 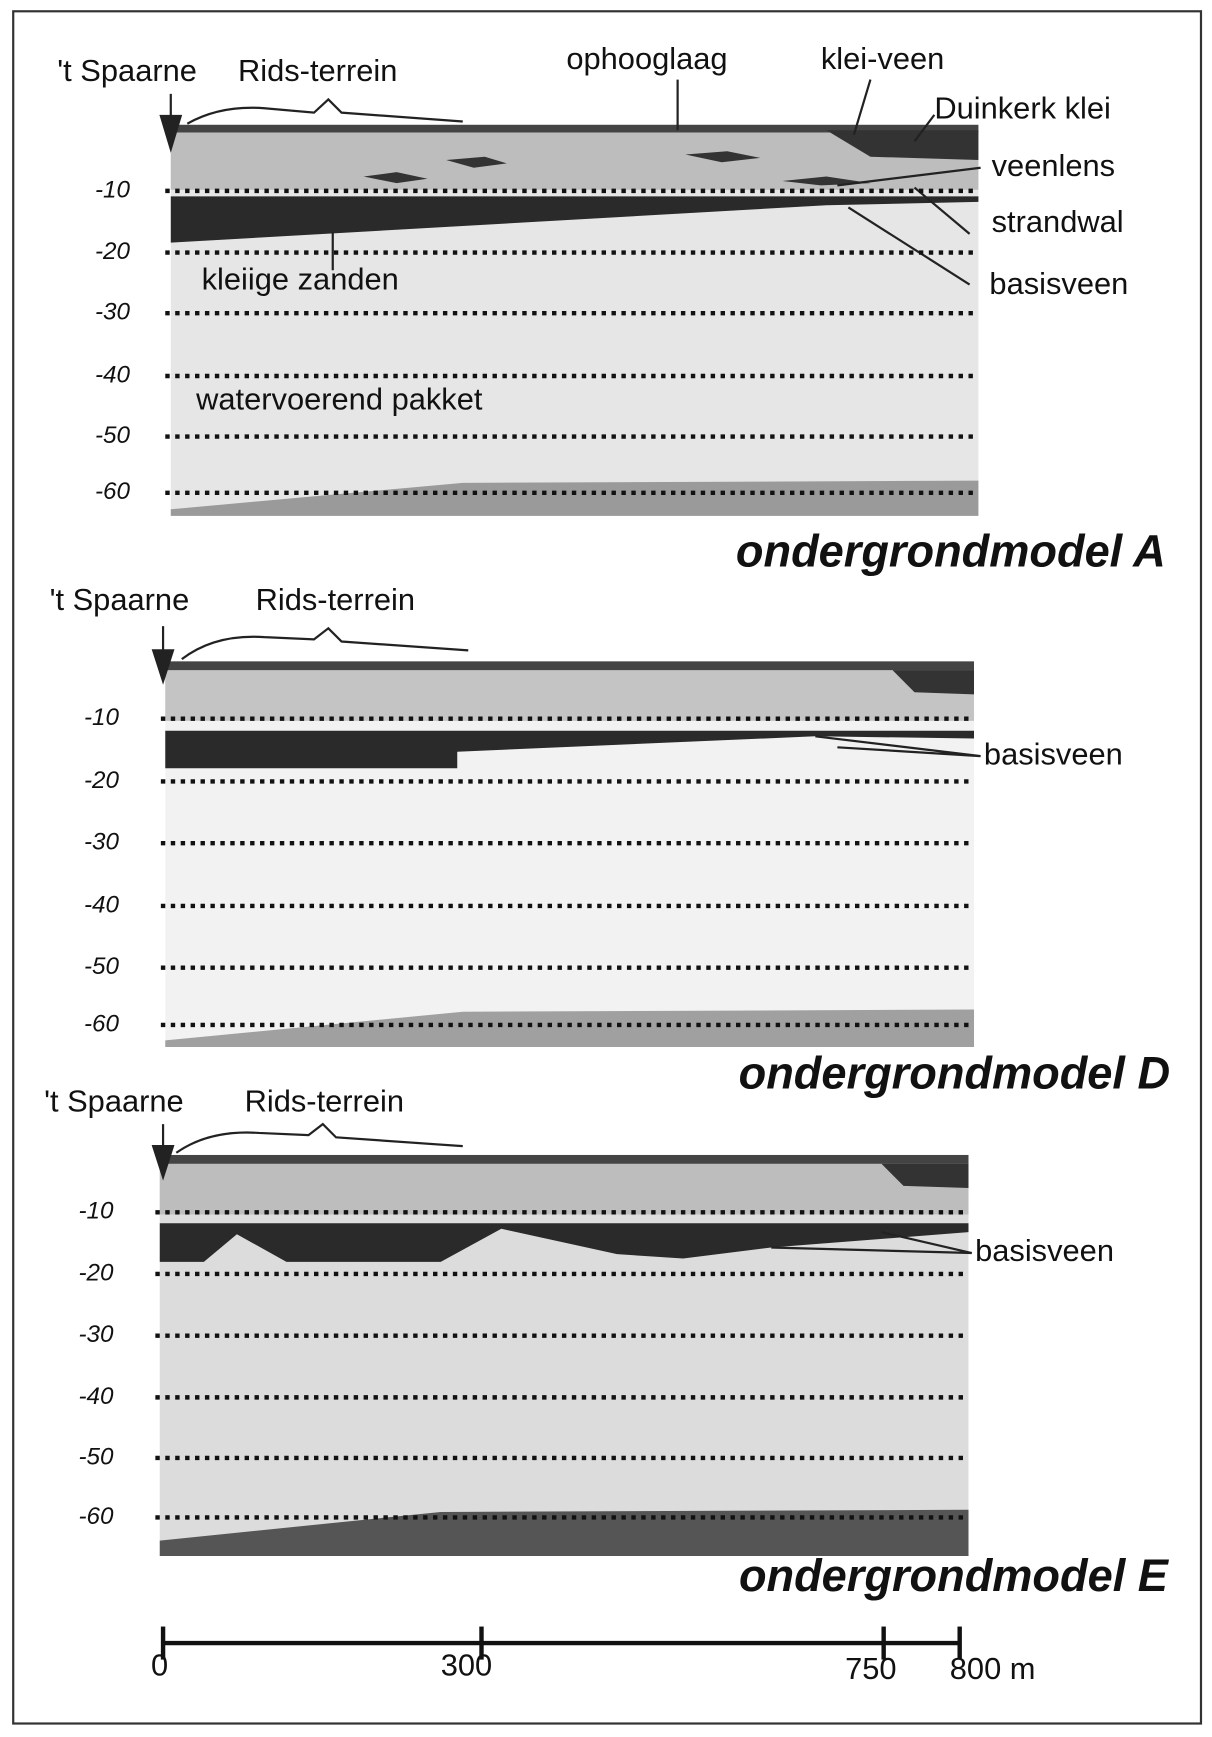 What do you see at coordinates (954, 1575) in the screenshot?
I see `section-title: ondergrondmodel E` at bounding box center [954, 1575].